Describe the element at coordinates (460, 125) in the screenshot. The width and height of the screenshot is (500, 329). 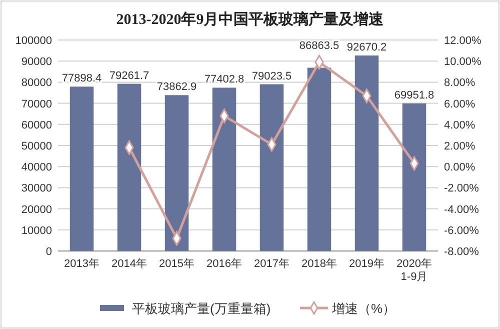
I see `y2-tick-label: 4.00%` at that location.